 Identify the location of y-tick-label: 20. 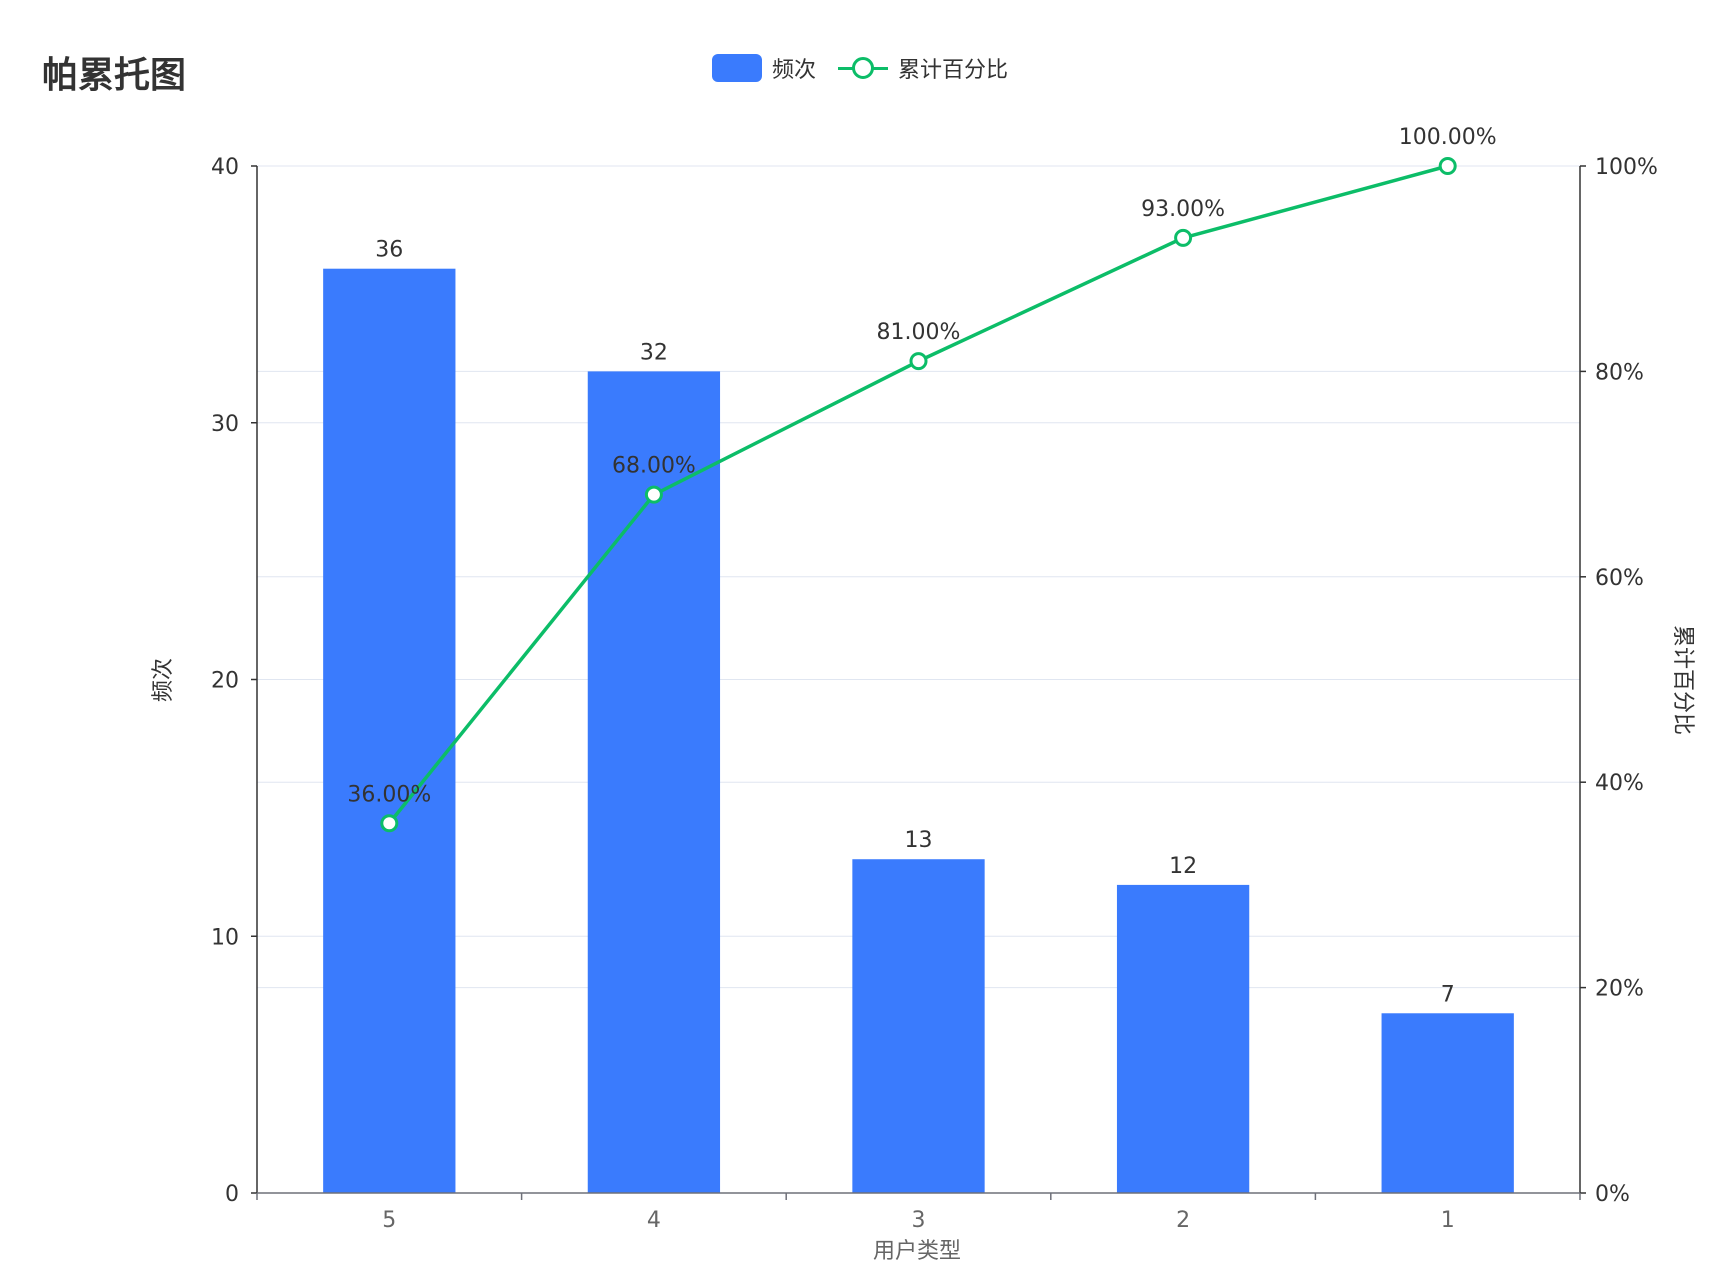
(225, 681).